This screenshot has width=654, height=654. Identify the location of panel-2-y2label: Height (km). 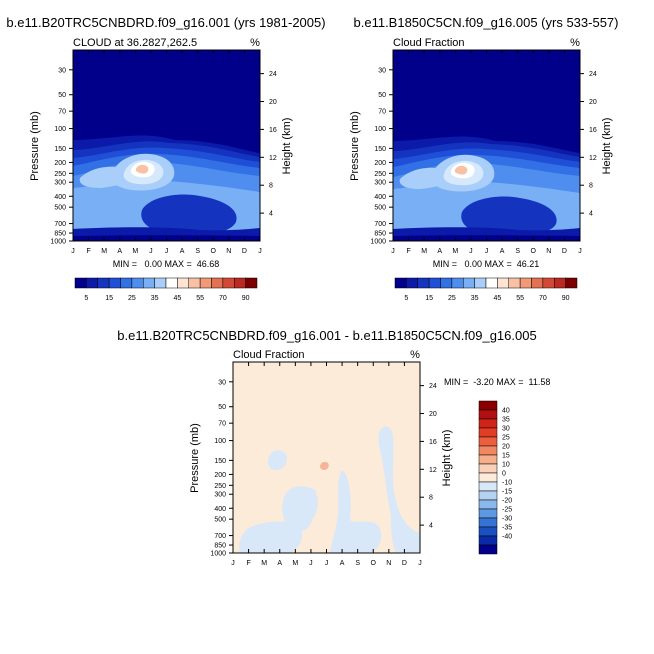
(607, 146).